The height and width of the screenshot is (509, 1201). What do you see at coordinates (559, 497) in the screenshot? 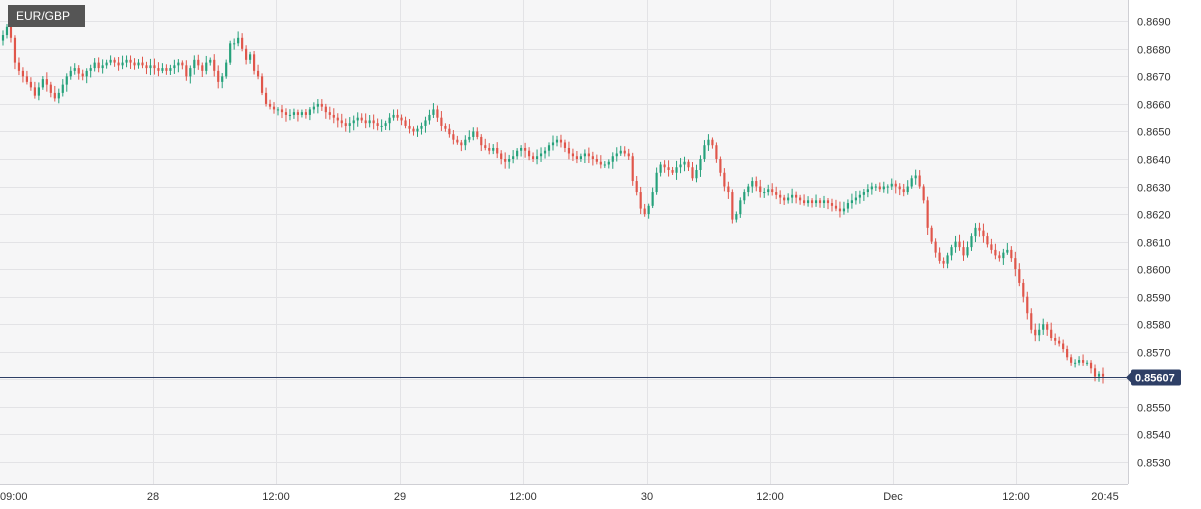
I see `time-axis: 09:00 28 12:00 29 12:00 30 12:00 Dec 12:00 20:45` at bounding box center [559, 497].